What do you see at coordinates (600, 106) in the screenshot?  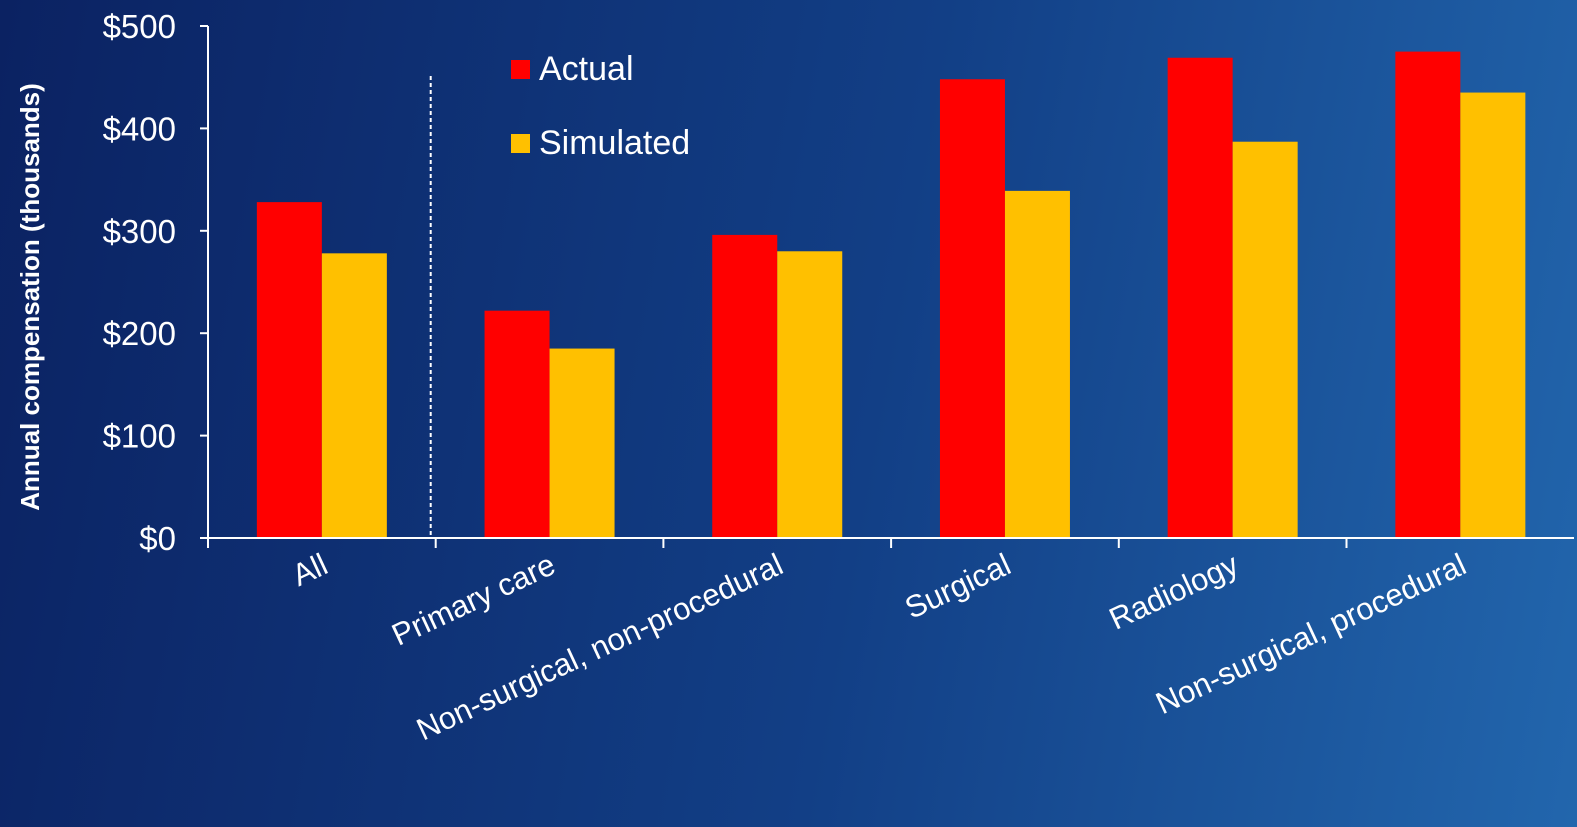 I see `legend: Actual Simulated` at bounding box center [600, 106].